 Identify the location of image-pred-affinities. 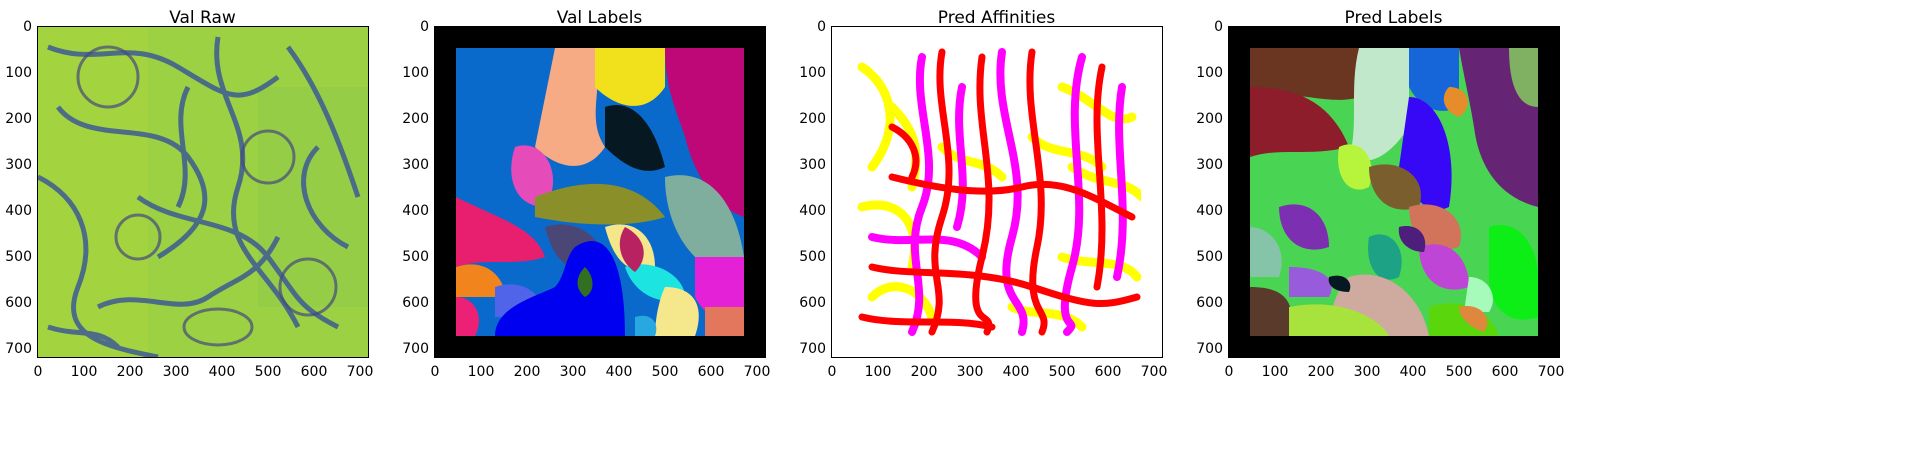
(997, 192).